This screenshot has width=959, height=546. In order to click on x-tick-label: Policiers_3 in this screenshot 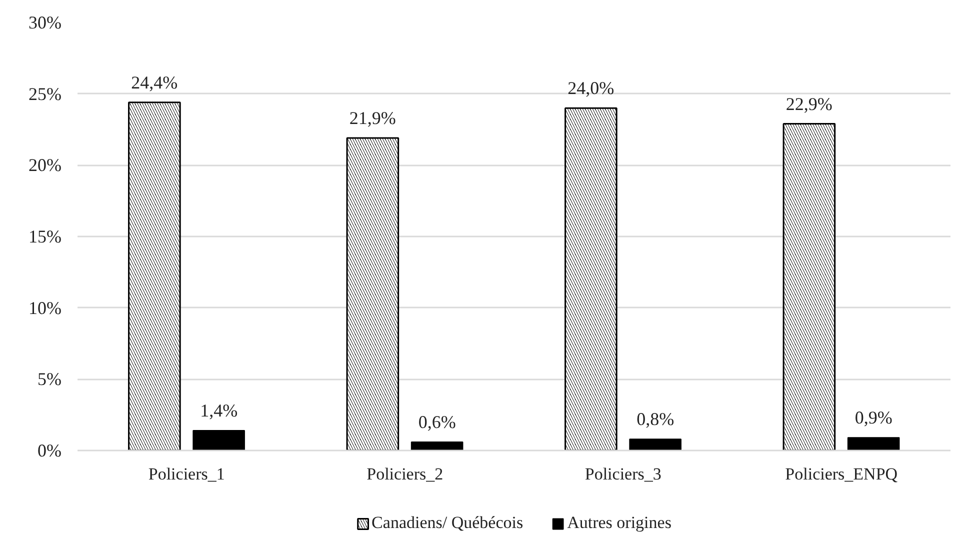, I will do `click(623, 474)`.